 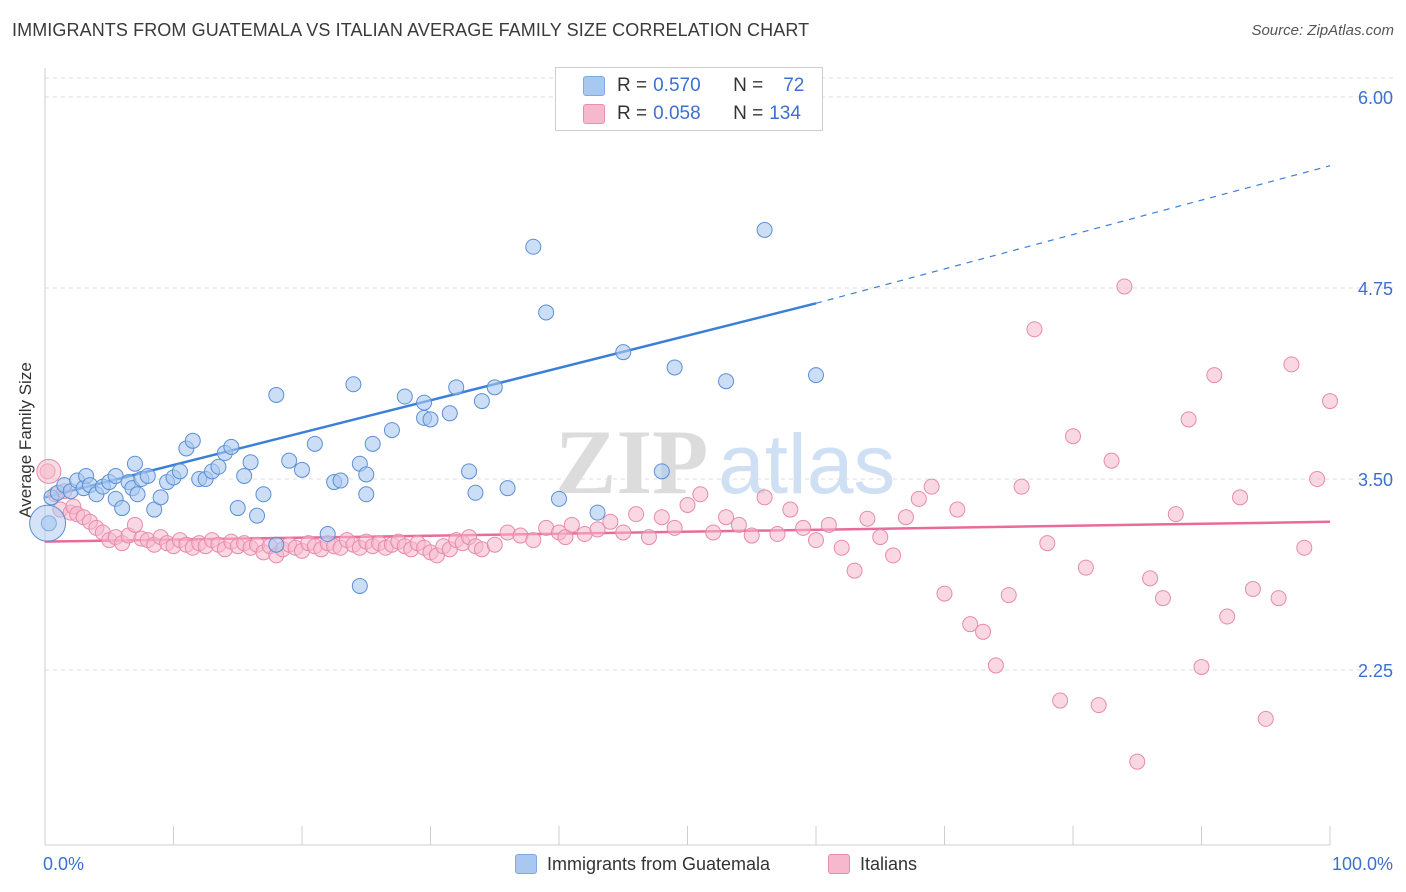 I want to click on legend-row-italians: R = 0.058 N = 134, so click(x=678, y=114).